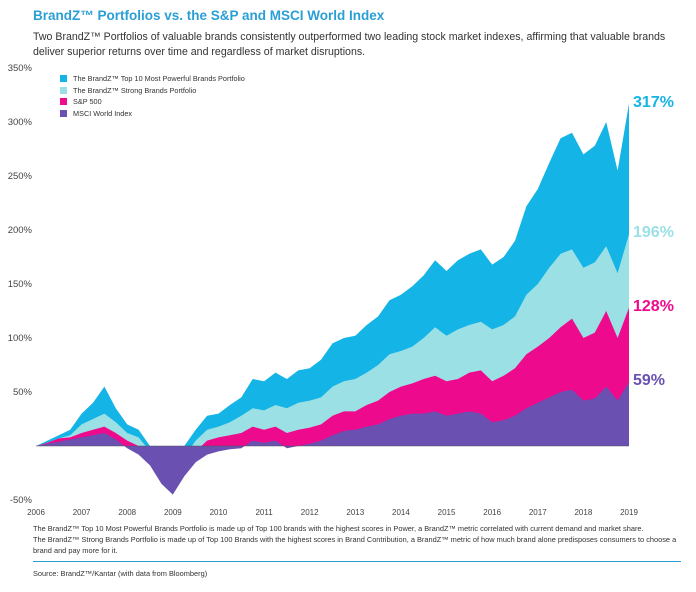 The image size is (696, 592). I want to click on x-tick-label: 2019, so click(629, 512).